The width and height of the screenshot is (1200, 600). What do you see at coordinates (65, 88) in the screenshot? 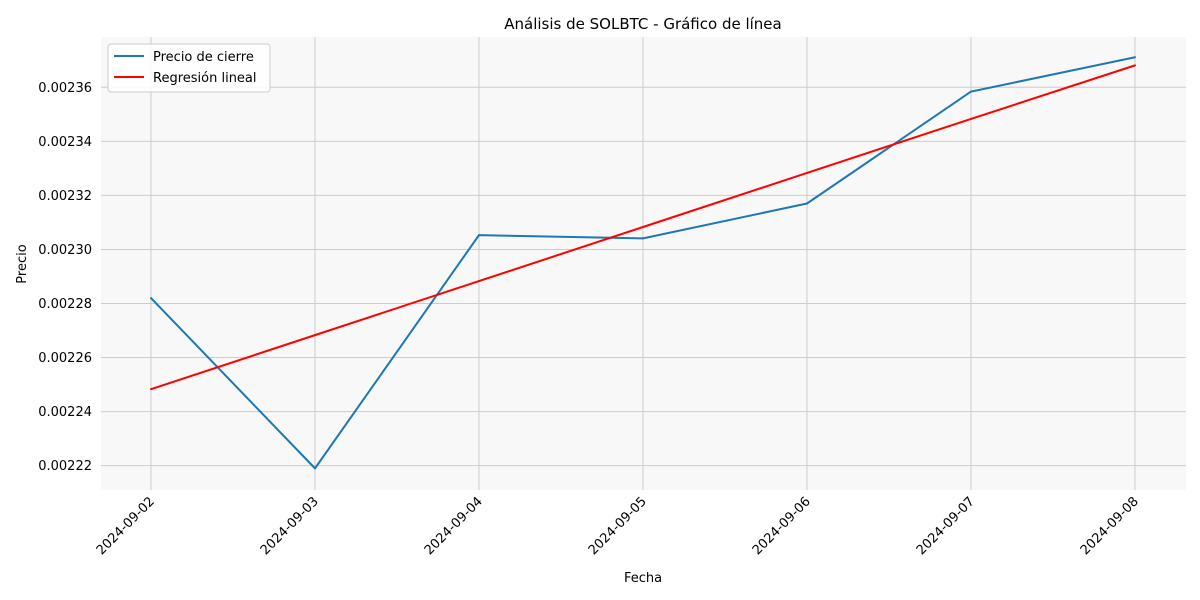
I see `y-tick-label: 0.00236` at bounding box center [65, 88].